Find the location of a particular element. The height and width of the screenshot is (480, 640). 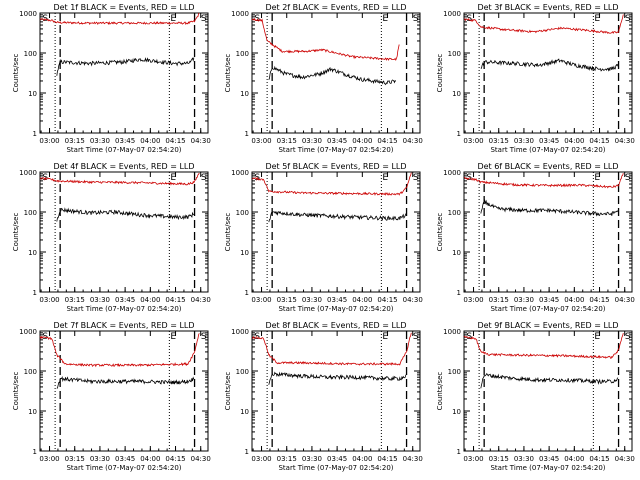

panel-title: Det 8f BLACK = Events, RED = LLD is located at coordinates (335, 325).